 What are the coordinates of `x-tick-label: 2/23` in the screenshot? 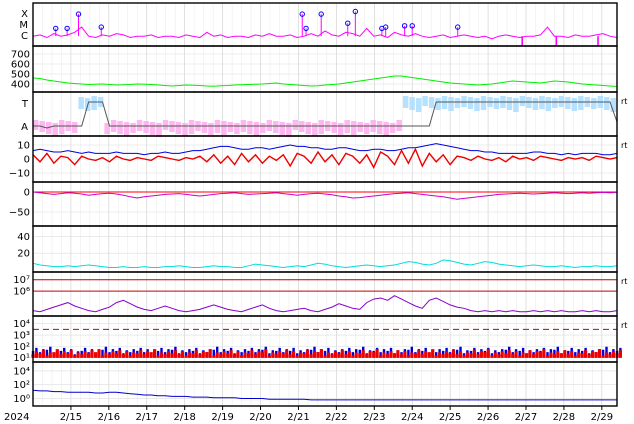 It's located at (374, 417).